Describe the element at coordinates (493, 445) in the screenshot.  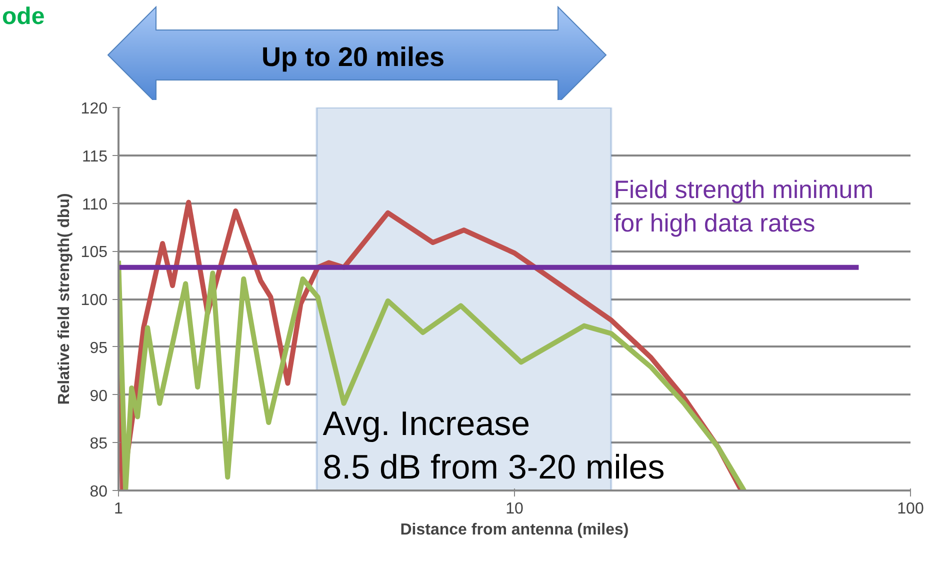
I see `band-label: Avg. Increase 8.5 dB from 3-20 miles` at that location.